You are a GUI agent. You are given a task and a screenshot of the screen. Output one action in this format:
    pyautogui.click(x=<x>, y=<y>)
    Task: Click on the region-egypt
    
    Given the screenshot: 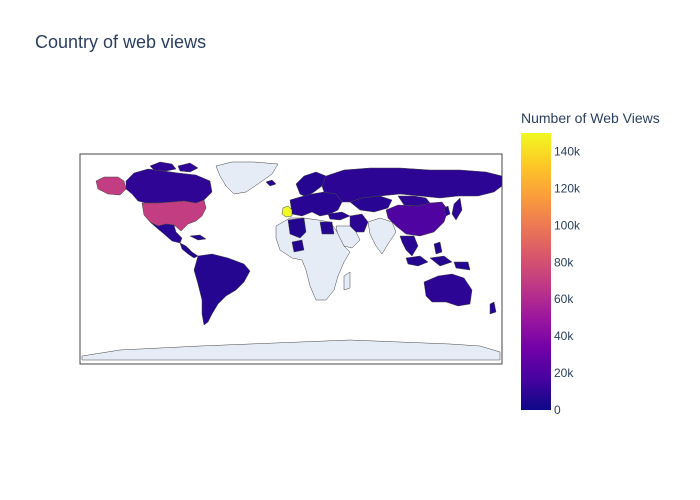 What is the action you would take?
    pyautogui.click(x=327, y=228)
    